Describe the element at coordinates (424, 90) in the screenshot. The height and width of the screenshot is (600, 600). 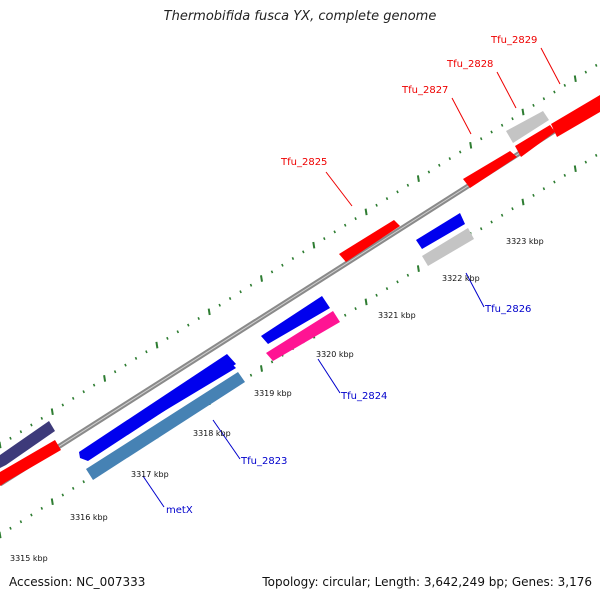
I see `gene-label-tfu-2827: Tfu_2827` at that location.